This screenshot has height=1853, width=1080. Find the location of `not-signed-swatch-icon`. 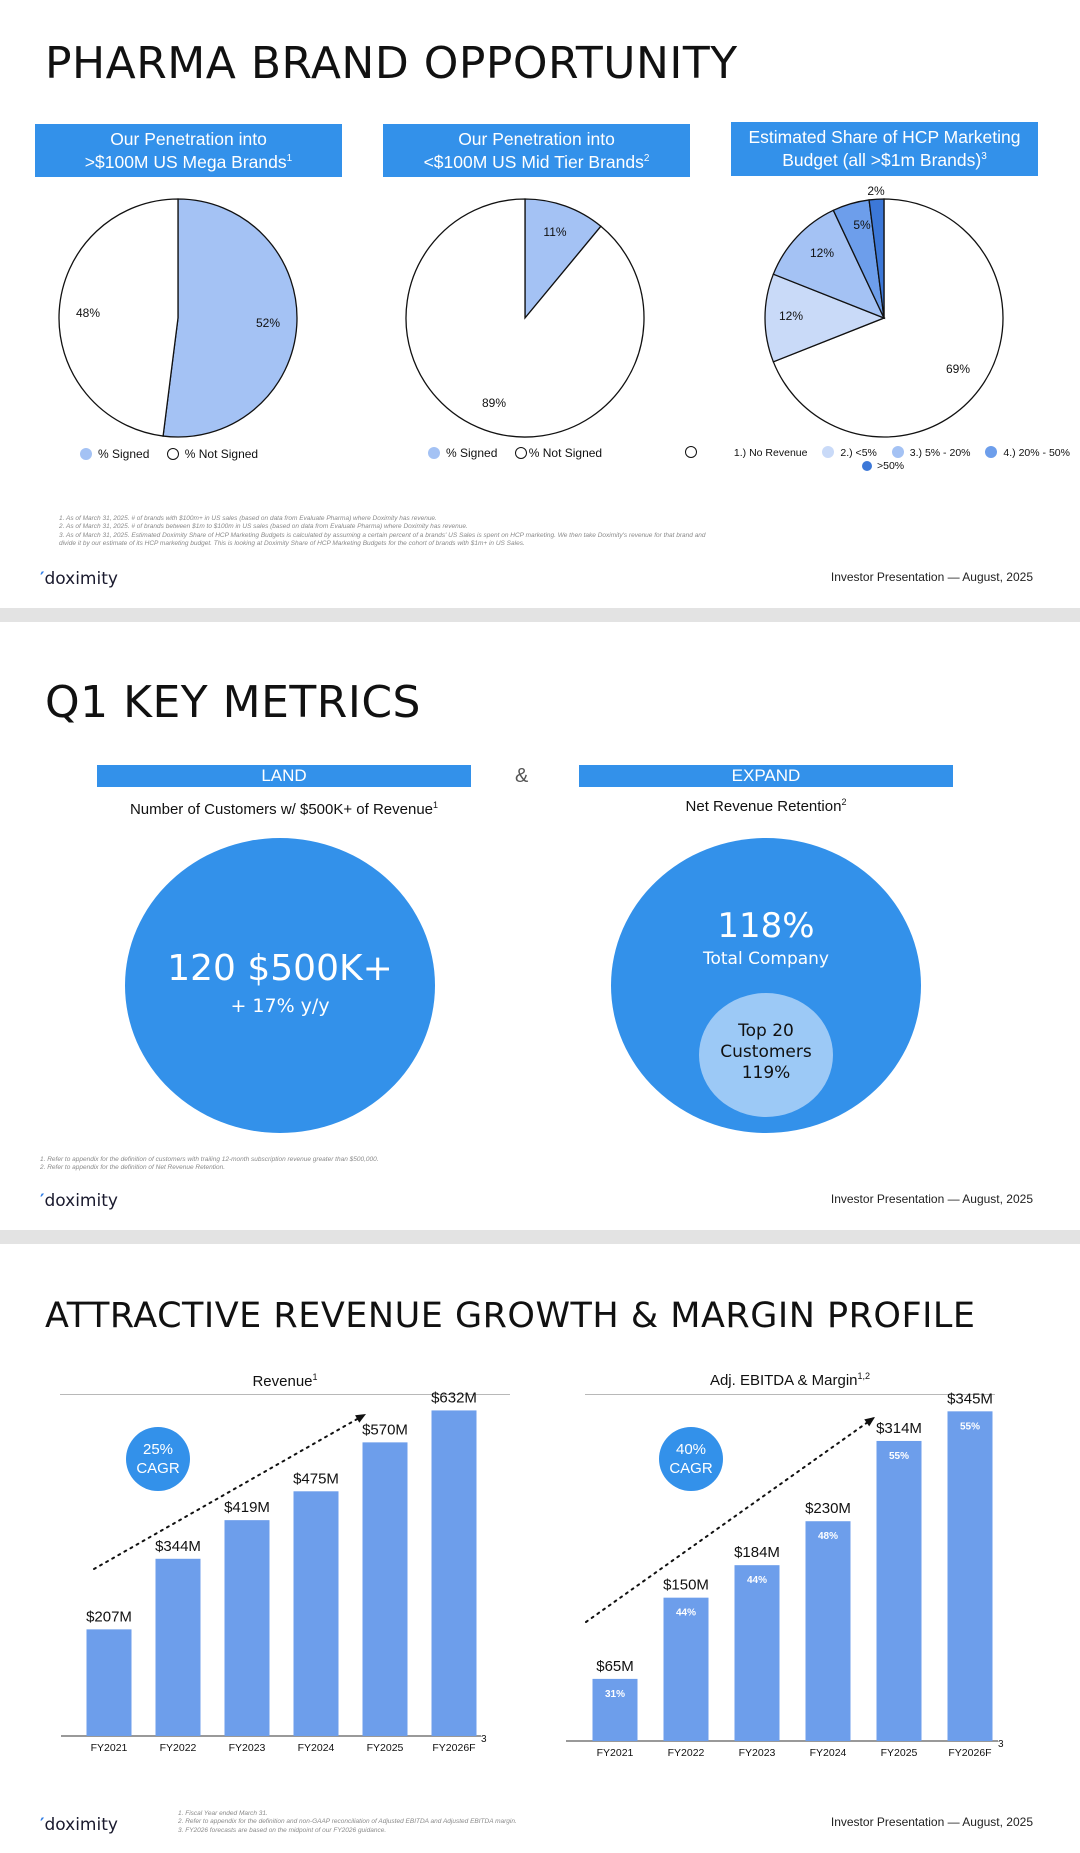

not-signed-swatch-icon is located at coordinates (172, 454).